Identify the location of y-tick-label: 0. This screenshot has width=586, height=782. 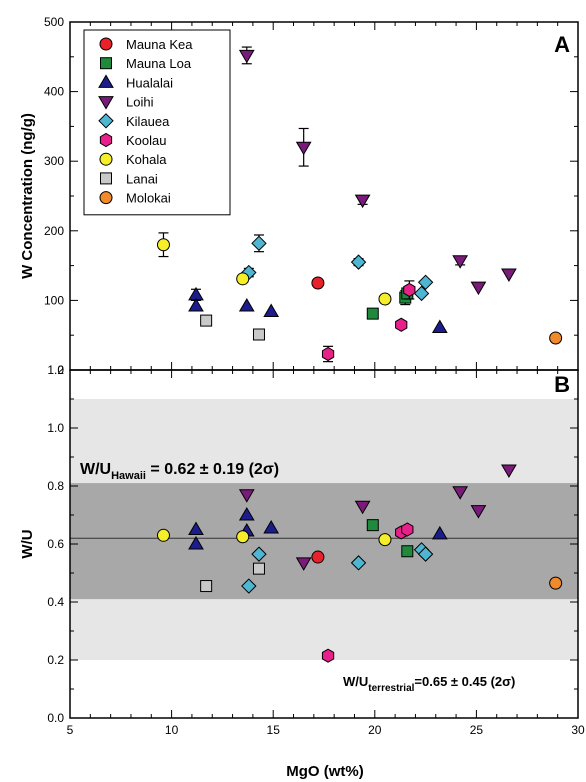
(60, 370).